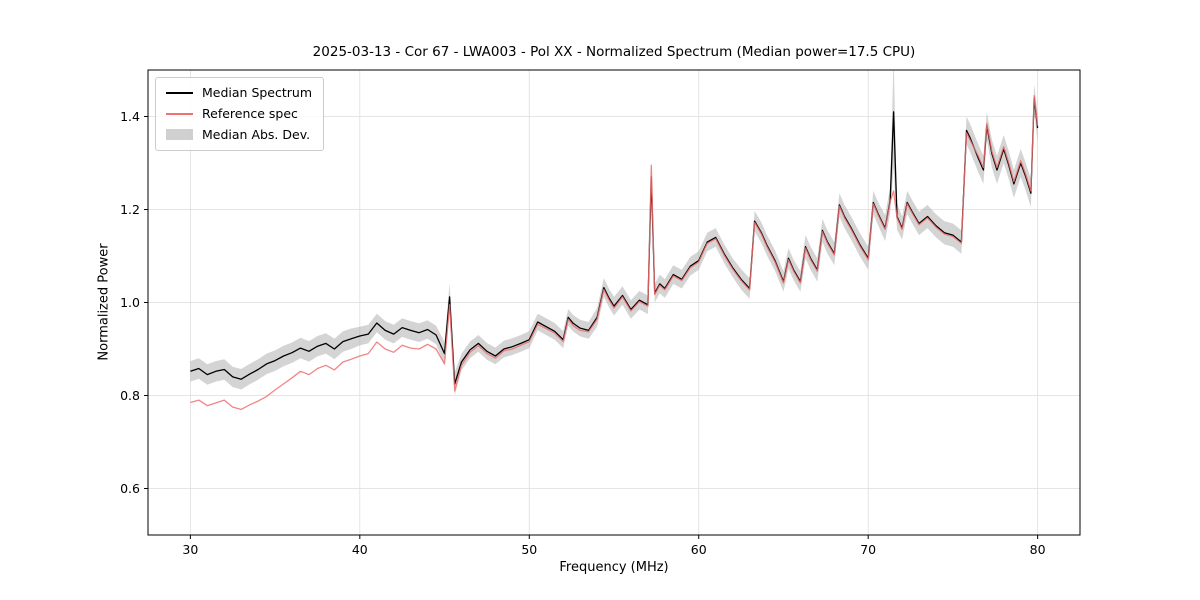 The image size is (1200, 600). What do you see at coordinates (868, 549) in the screenshot?
I see `x-tick-label: 70` at bounding box center [868, 549].